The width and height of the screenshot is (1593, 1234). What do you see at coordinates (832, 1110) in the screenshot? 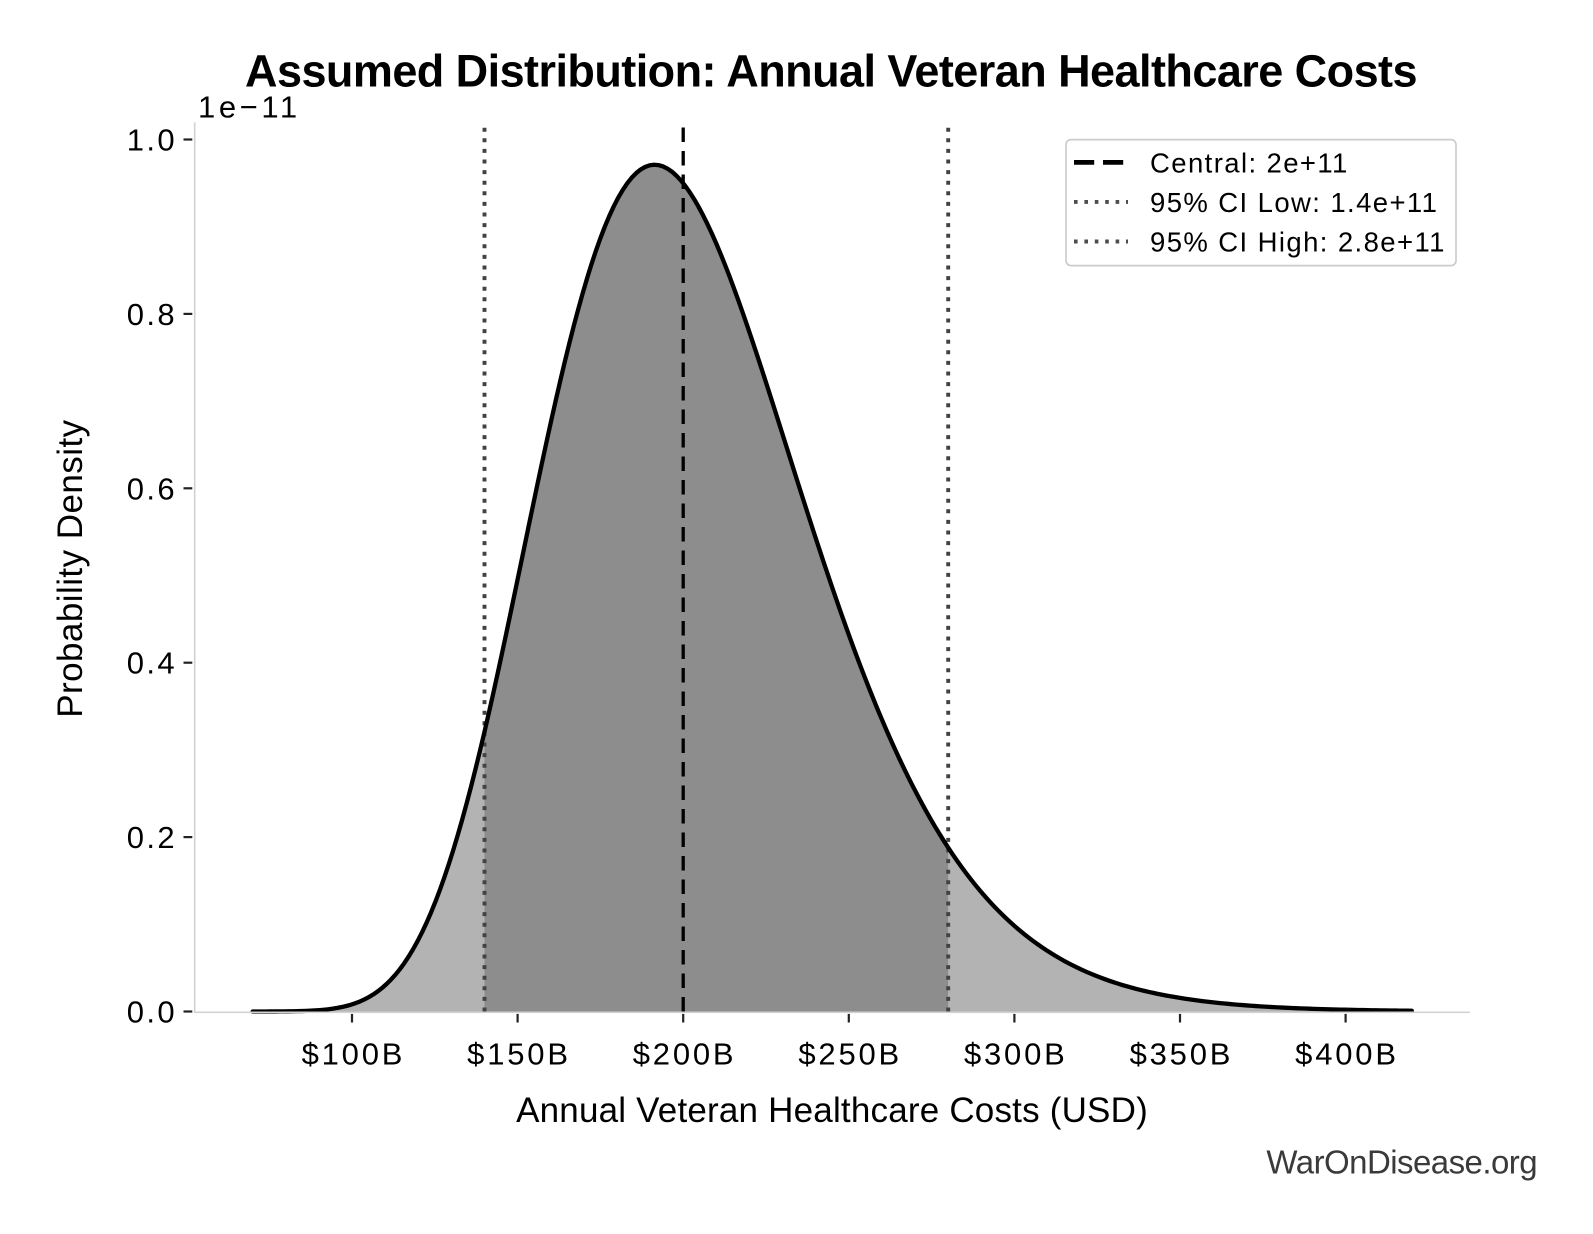
I see `svg-text:Annual Veteran Healthcare Cost: Annual Veteran Healthcare Costs (USD)` at bounding box center [832, 1110].